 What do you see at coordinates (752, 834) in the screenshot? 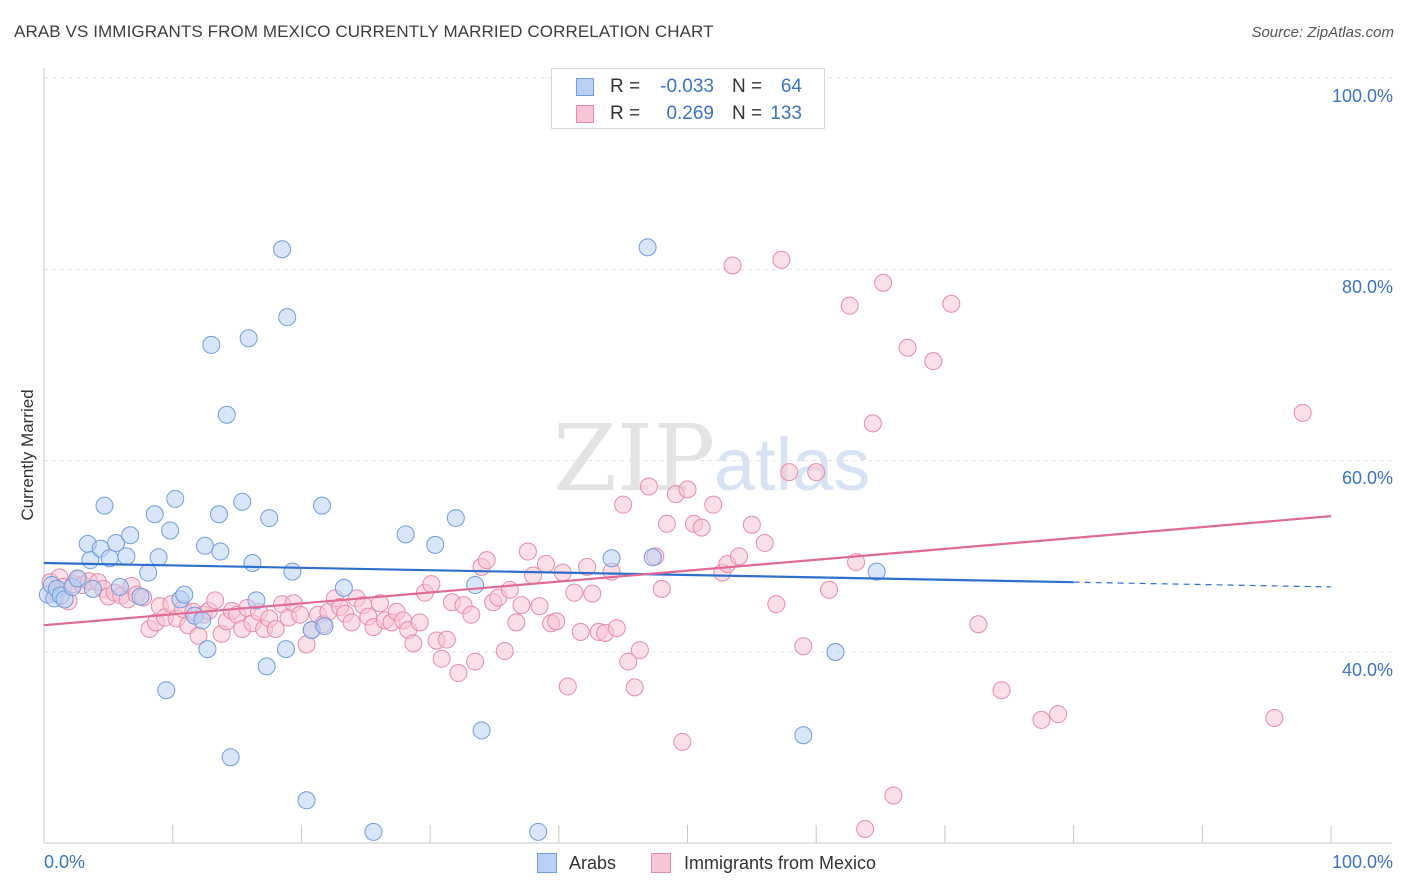
I see `x-ticks` at bounding box center [752, 834].